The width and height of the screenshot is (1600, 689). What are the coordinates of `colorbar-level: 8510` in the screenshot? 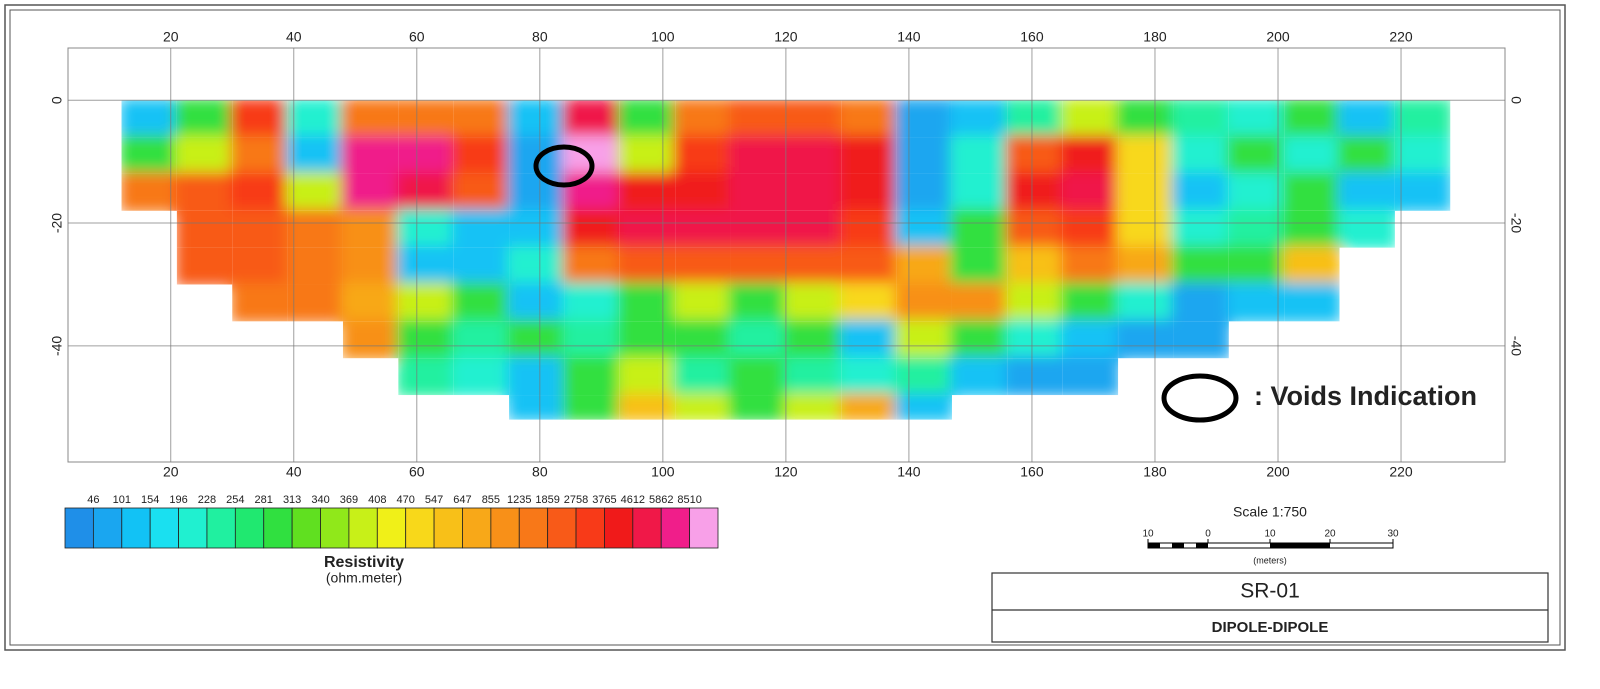 It's located at (689, 500).